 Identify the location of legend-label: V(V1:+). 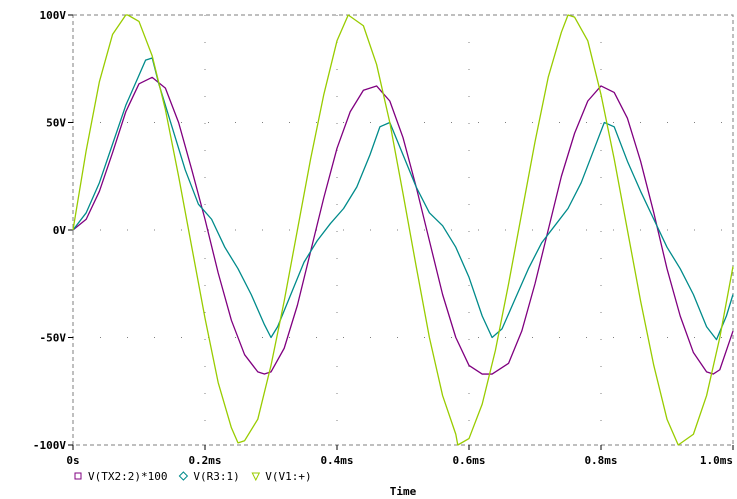
(288, 476).